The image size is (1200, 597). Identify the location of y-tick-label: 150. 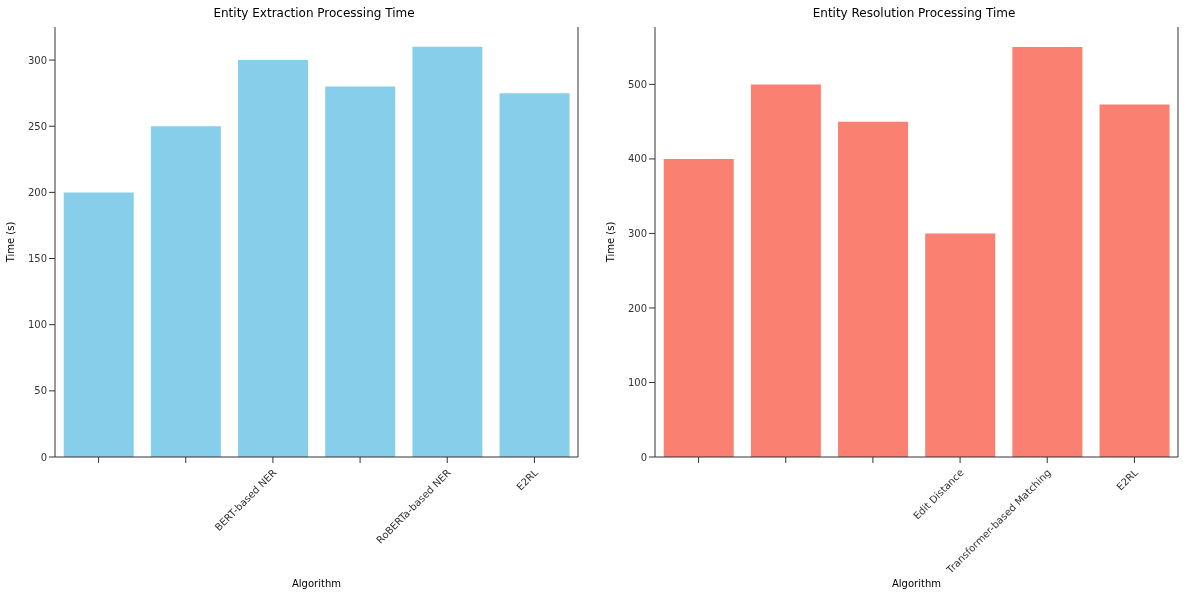
(37, 259).